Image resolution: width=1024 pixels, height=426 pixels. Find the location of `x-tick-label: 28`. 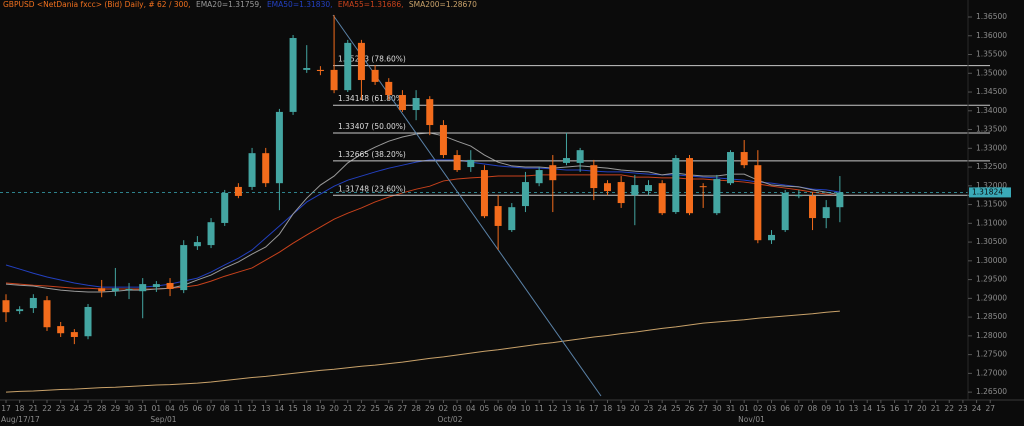

x-tick-label: 28 is located at coordinates (102, 408).